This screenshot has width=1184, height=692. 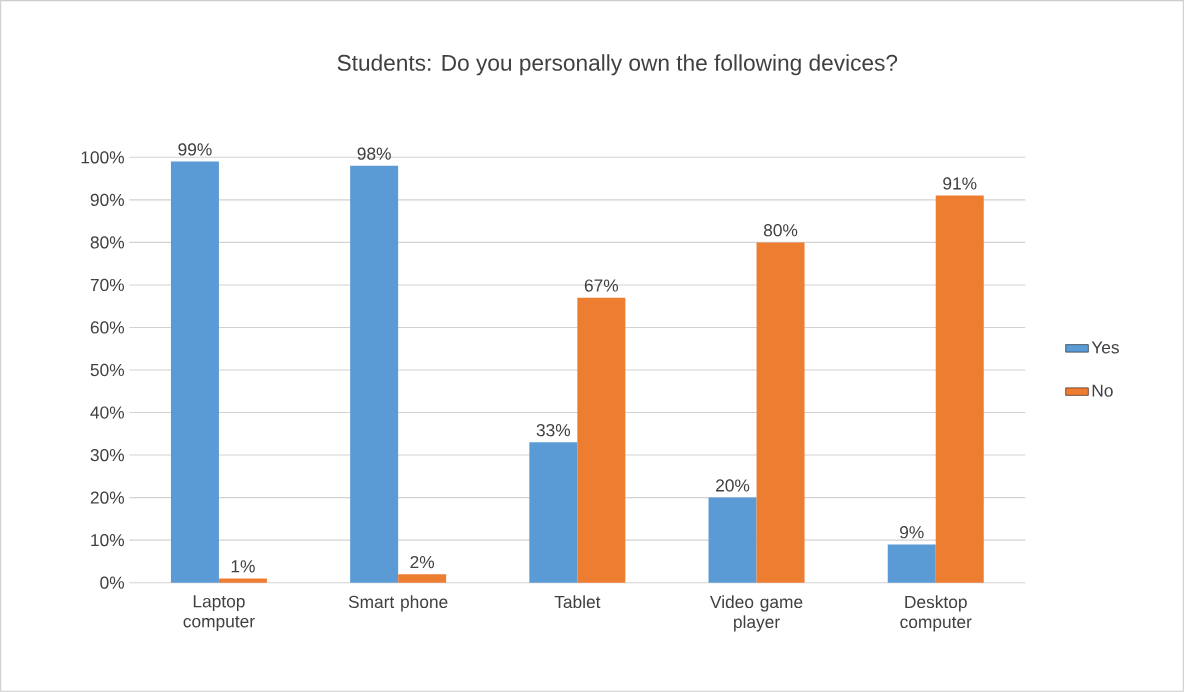 I want to click on y-tick-label: 50%, so click(x=107, y=370).